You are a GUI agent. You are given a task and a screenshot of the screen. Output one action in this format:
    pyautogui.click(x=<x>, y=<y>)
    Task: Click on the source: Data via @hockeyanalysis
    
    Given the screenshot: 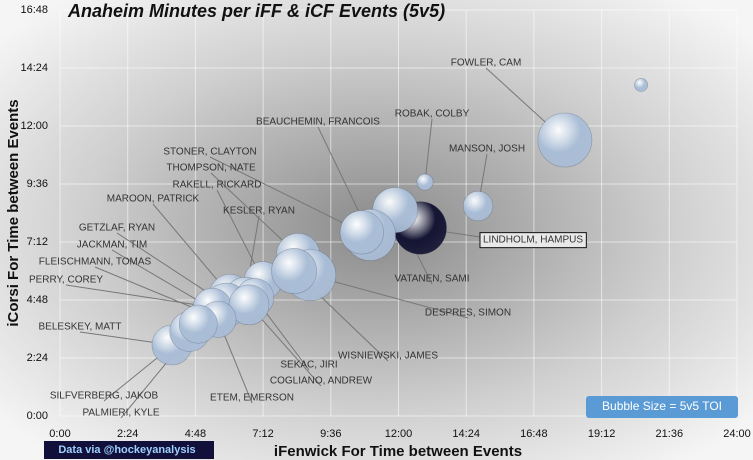 What is the action you would take?
    pyautogui.click(x=126, y=450)
    